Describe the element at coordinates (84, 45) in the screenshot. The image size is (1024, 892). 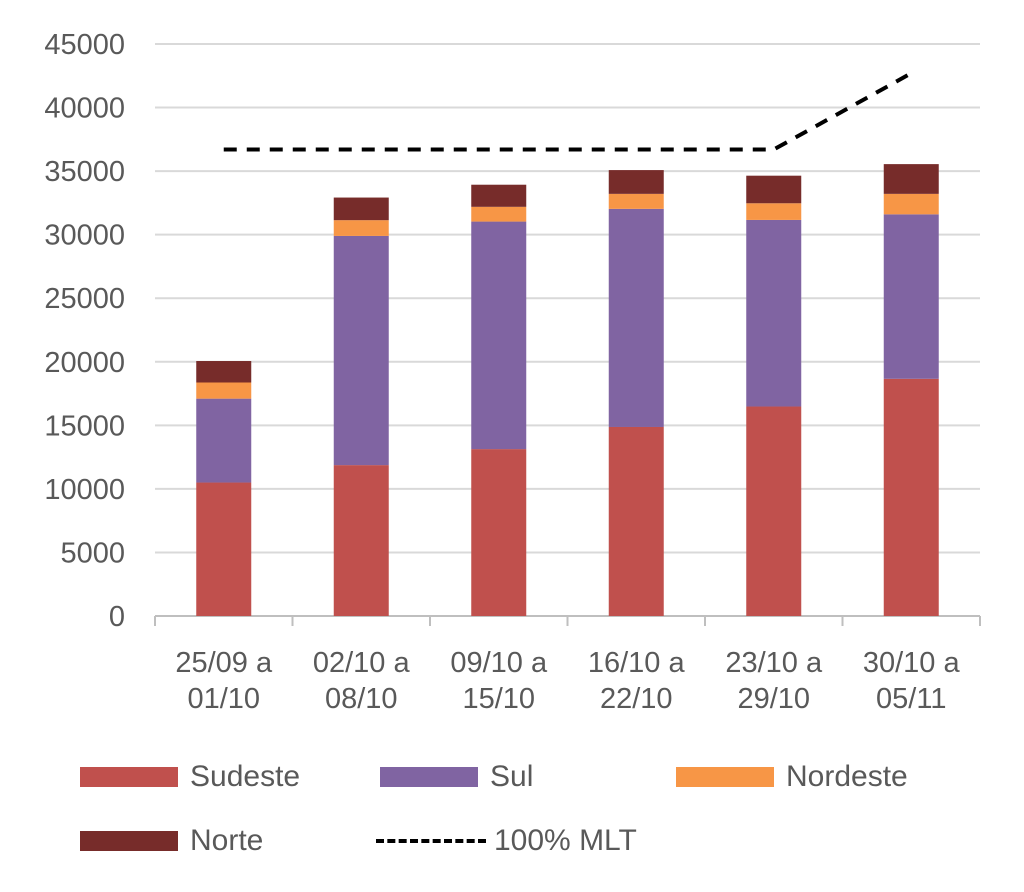
I see `y-tick-label: 45000` at that location.